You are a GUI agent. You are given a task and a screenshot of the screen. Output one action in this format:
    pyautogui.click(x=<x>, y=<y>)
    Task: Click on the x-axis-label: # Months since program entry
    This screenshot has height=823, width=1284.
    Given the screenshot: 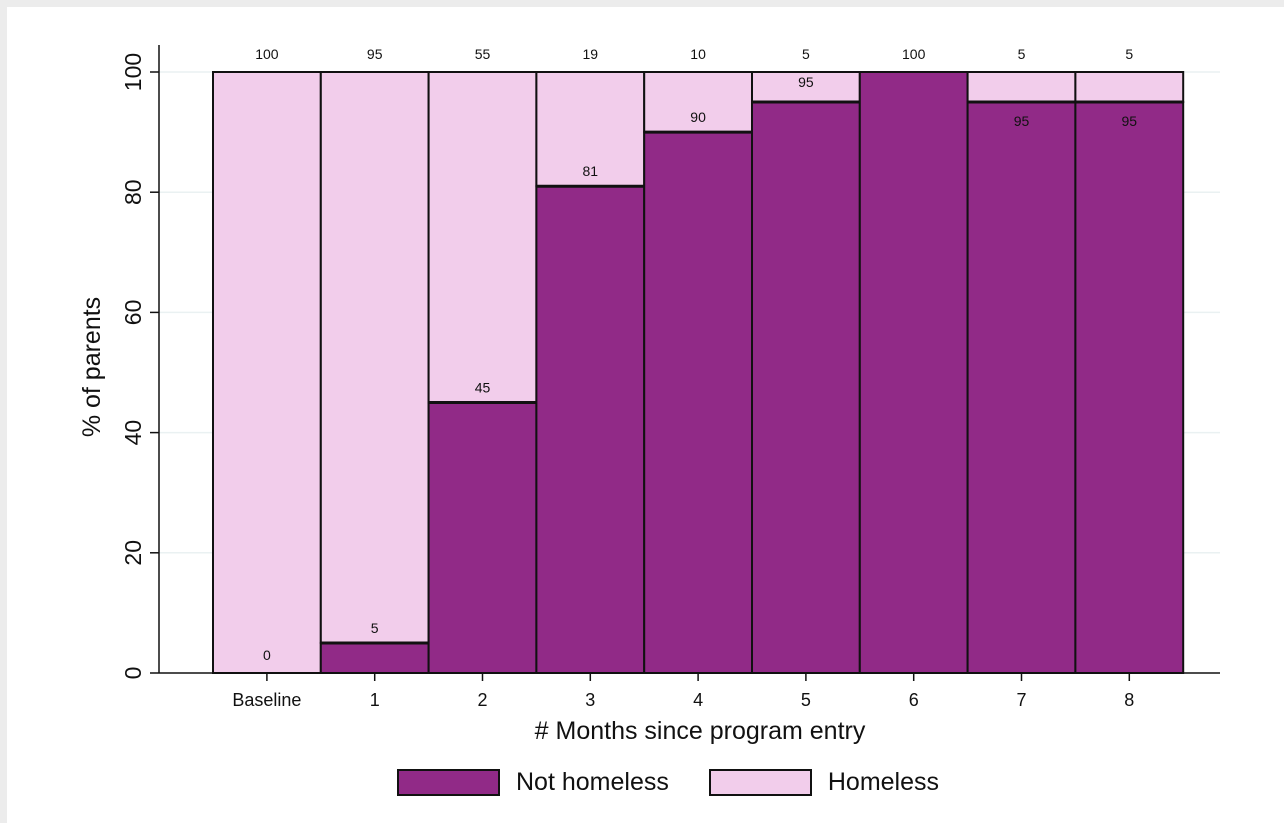 What is the action you would take?
    pyautogui.click(x=700, y=731)
    